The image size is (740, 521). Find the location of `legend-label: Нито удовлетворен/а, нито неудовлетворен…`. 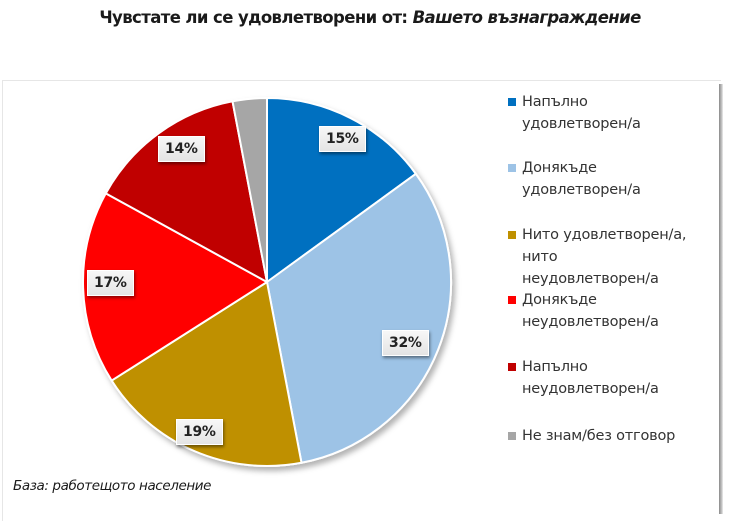

legend-label: Нито удовлетворен/а, нито неудовлетворен… is located at coordinates (604, 257).